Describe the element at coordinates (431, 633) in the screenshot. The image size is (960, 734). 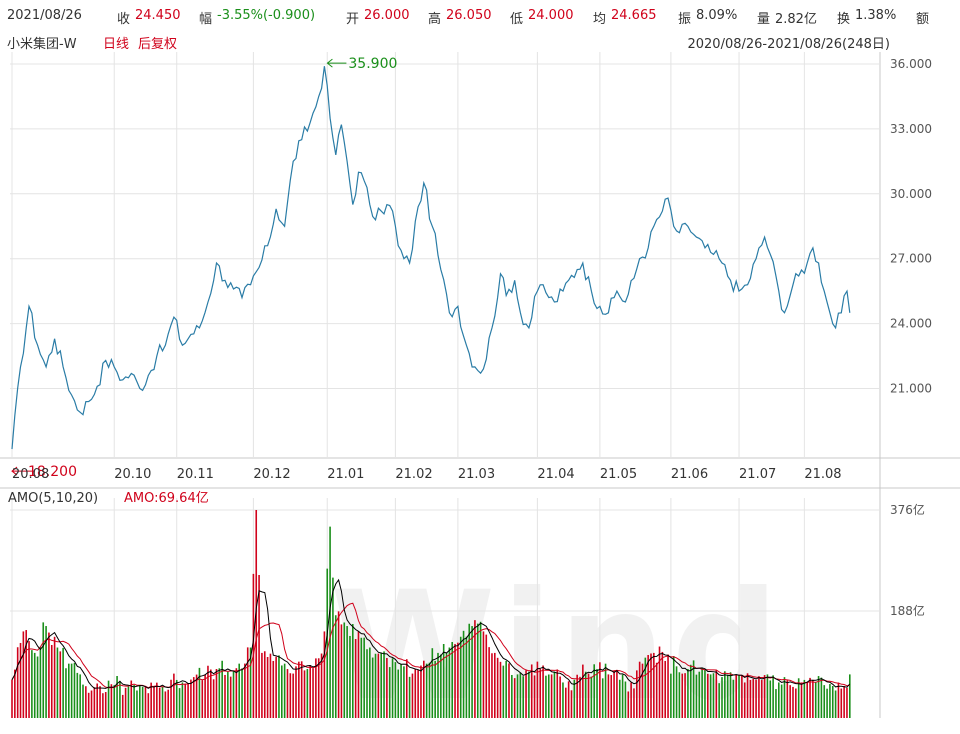
I see `amo-ma5-line` at that location.